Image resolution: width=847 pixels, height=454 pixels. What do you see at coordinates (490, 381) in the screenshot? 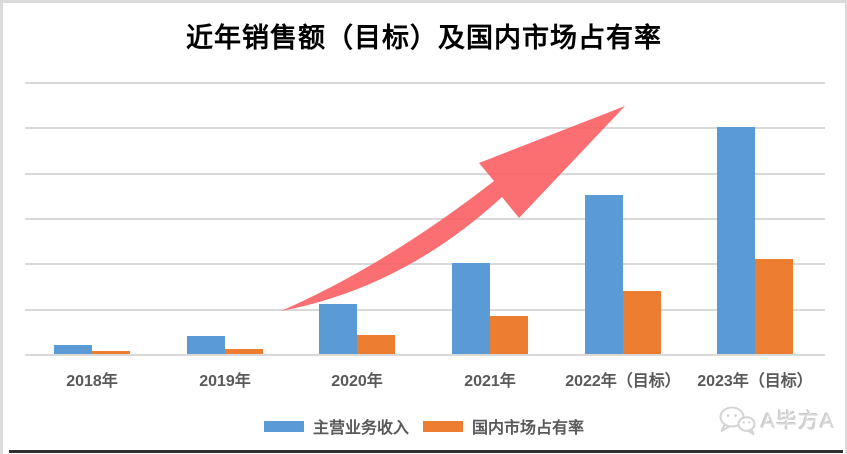
I see `x-axis-label-2021: 2021年` at bounding box center [490, 381].